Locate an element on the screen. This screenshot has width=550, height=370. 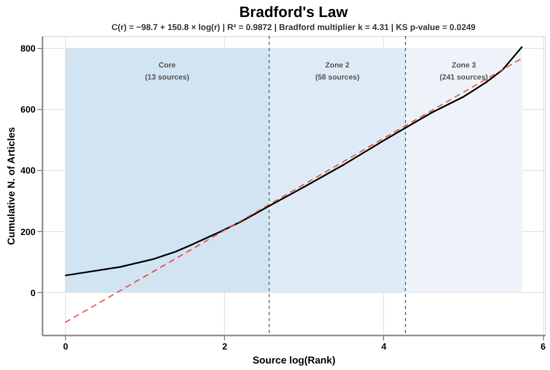
chart-title: Bradford's Law is located at coordinates (293, 12).